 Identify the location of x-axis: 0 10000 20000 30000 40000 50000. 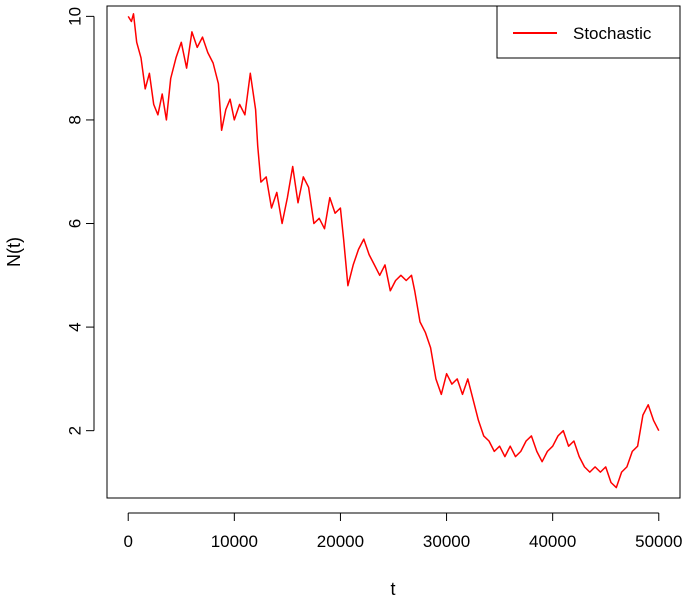
(402, 531).